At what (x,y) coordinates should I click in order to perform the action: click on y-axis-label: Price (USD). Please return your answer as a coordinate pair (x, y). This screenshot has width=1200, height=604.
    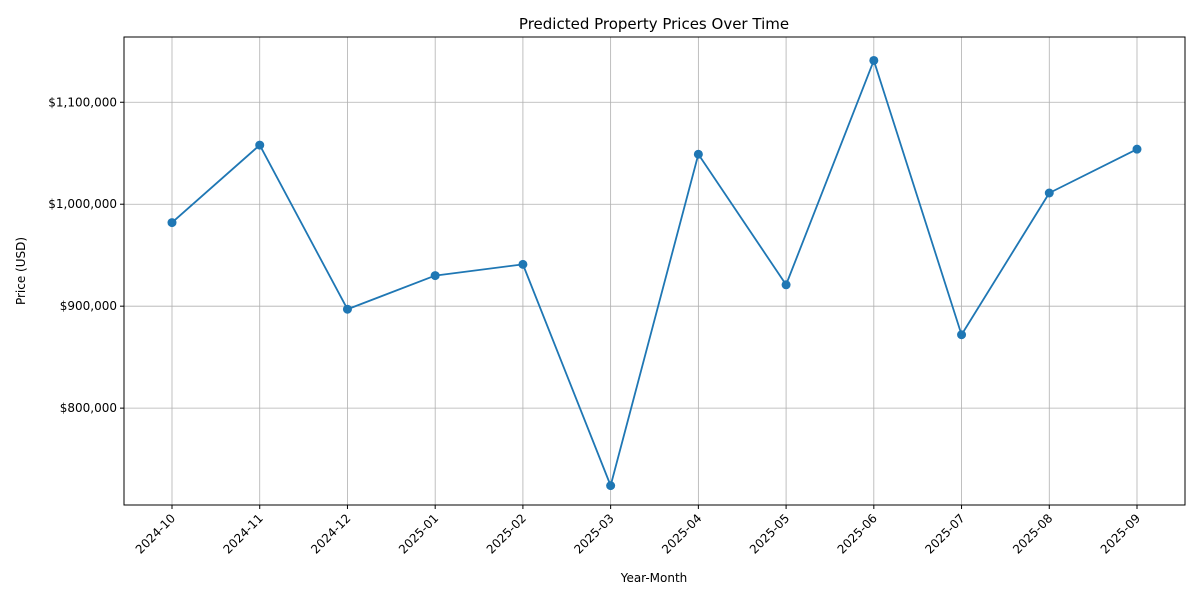
    Looking at the image, I should click on (21, 271).